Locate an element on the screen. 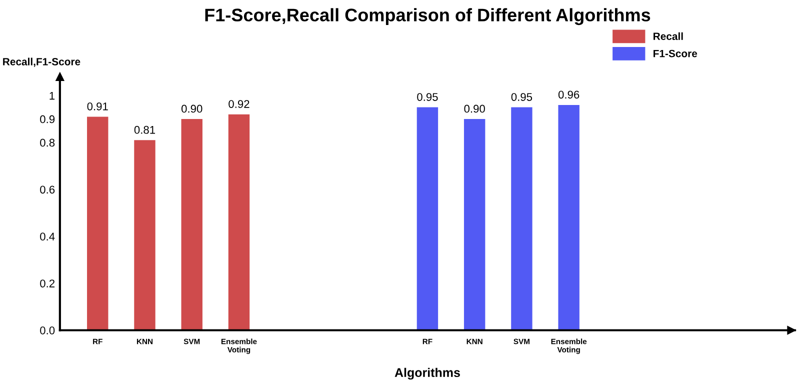 Image resolution: width=799 pixels, height=384 pixels. y-tick-label: 0.9 is located at coordinates (47, 119).